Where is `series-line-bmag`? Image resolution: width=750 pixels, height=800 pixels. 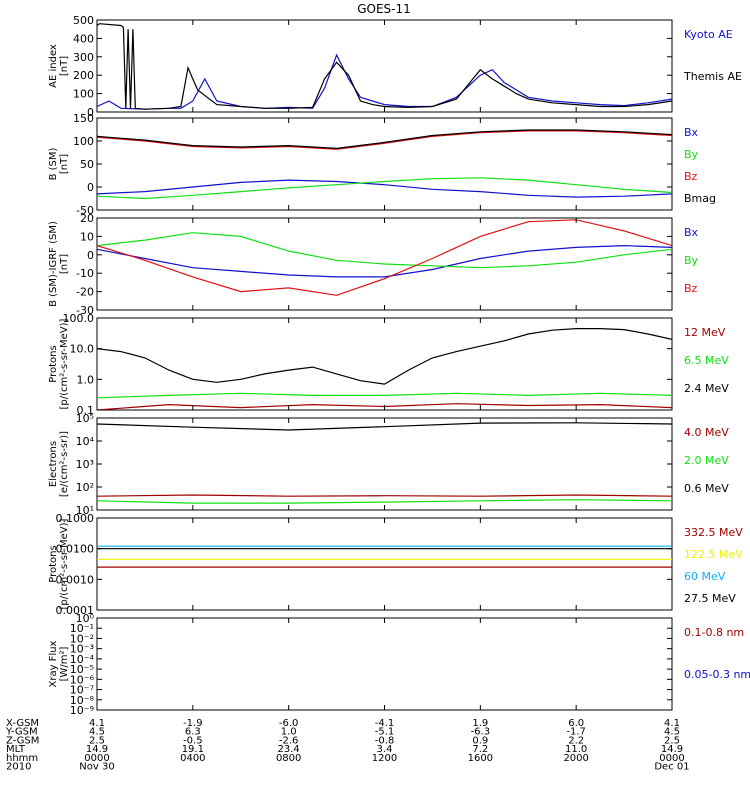
series-line-bmag is located at coordinates (384, 139).